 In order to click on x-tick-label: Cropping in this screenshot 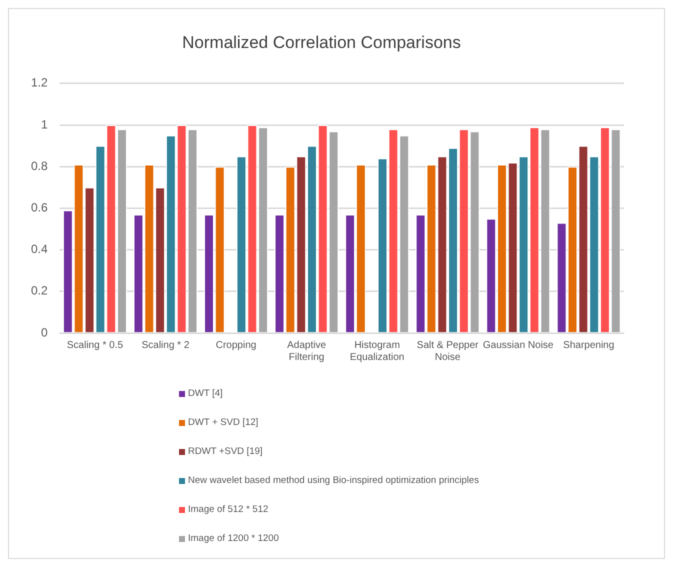, I will do `click(236, 345)`.